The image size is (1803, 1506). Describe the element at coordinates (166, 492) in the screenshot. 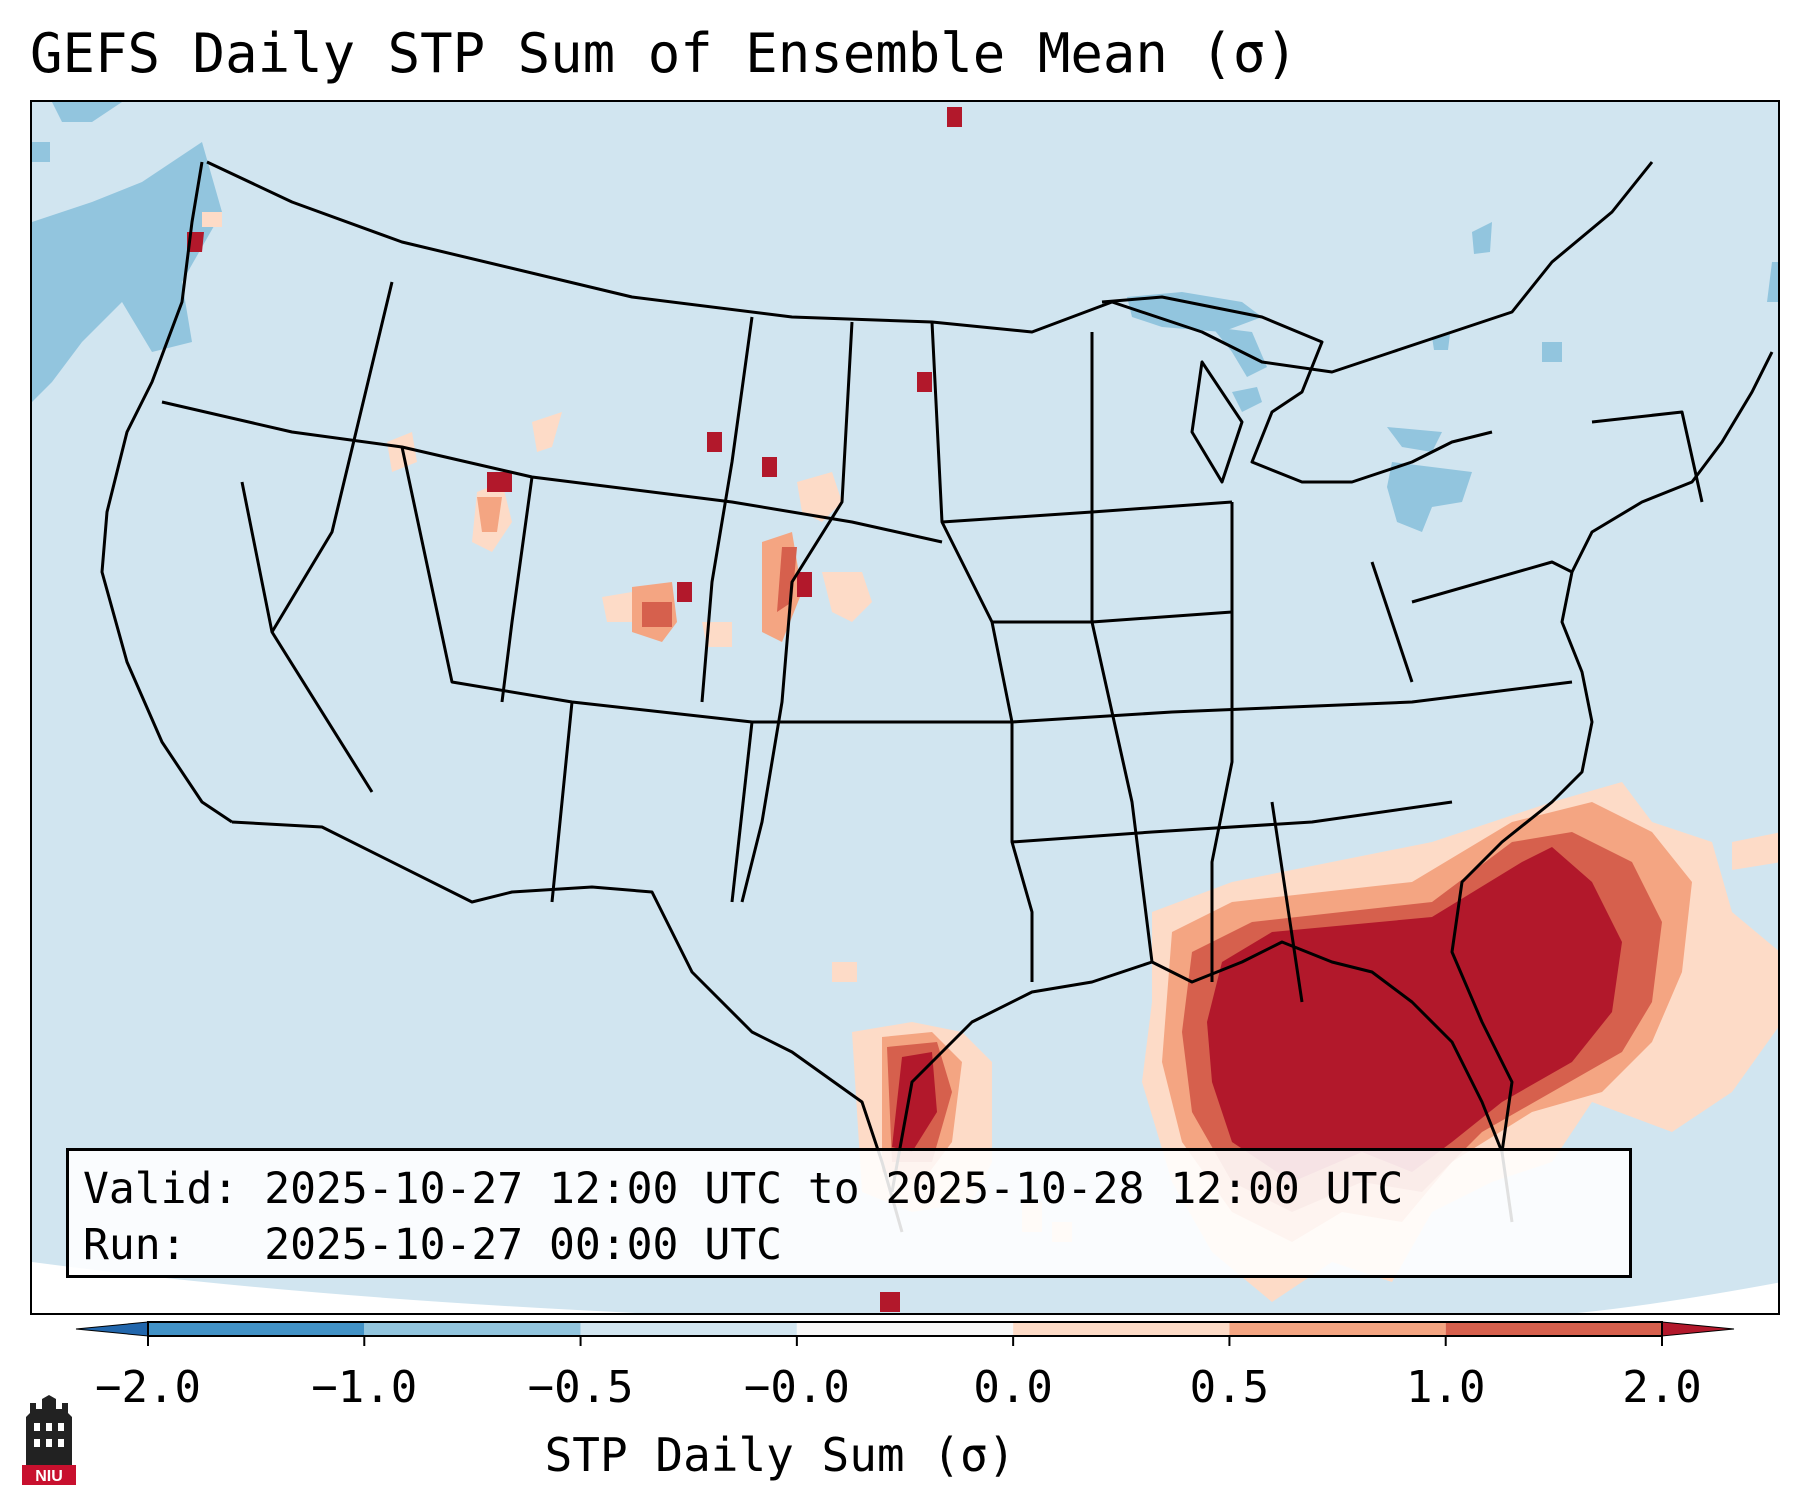

I see `west-coast` at that location.